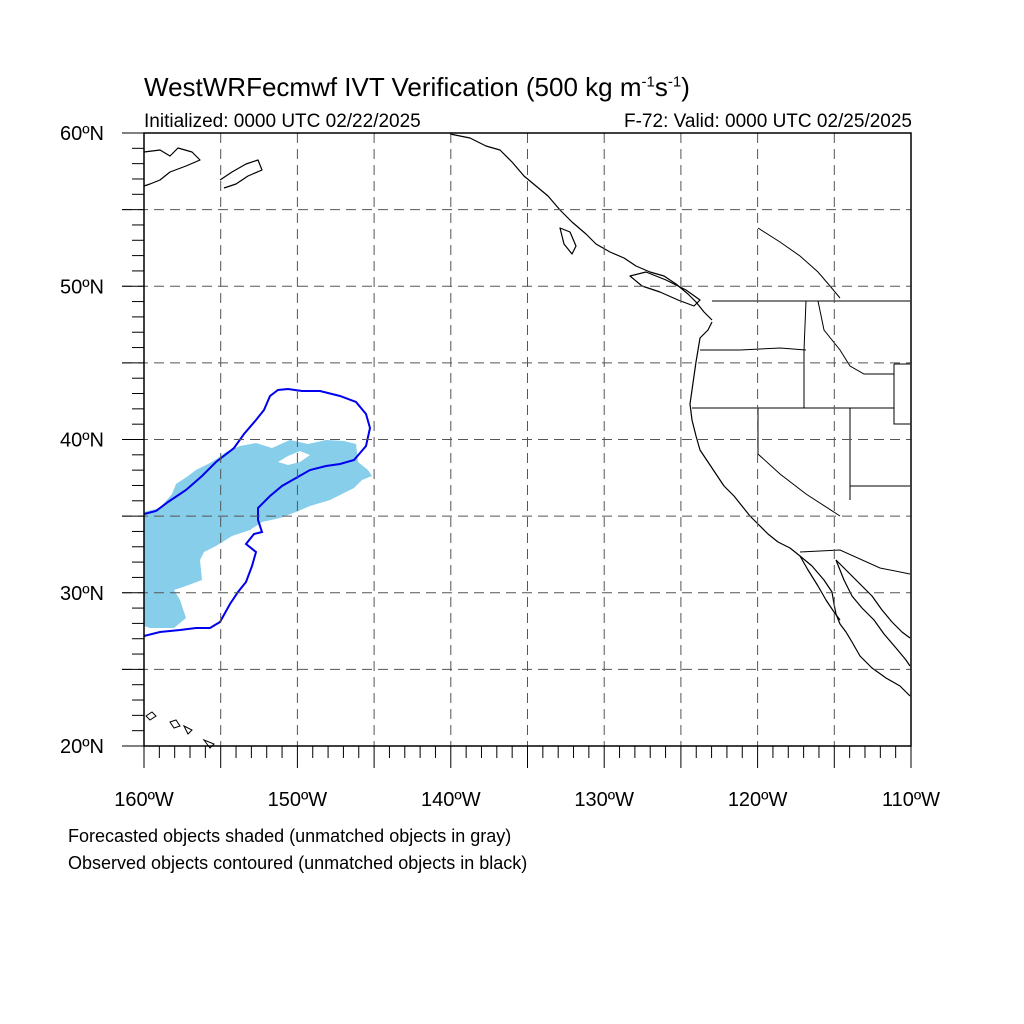  Describe the element at coordinates (298, 800) in the screenshot. I see `lon-label: 150ºW` at that location.